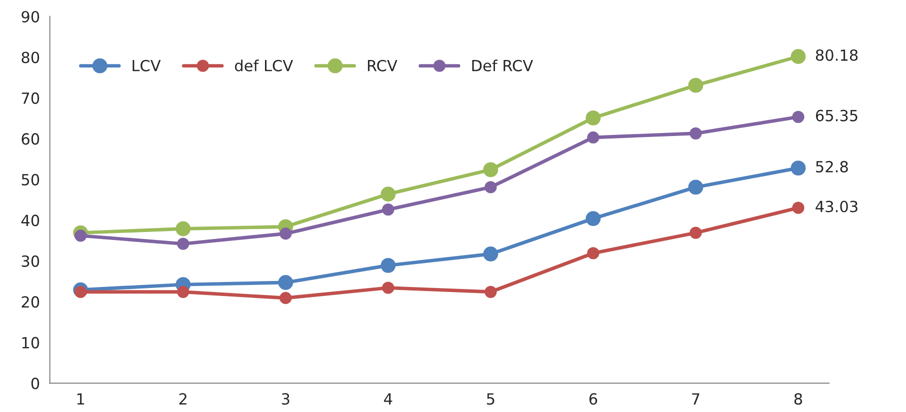  What do you see at coordinates (30, 220) in the screenshot?
I see `y-tick-label: 40` at bounding box center [30, 220].